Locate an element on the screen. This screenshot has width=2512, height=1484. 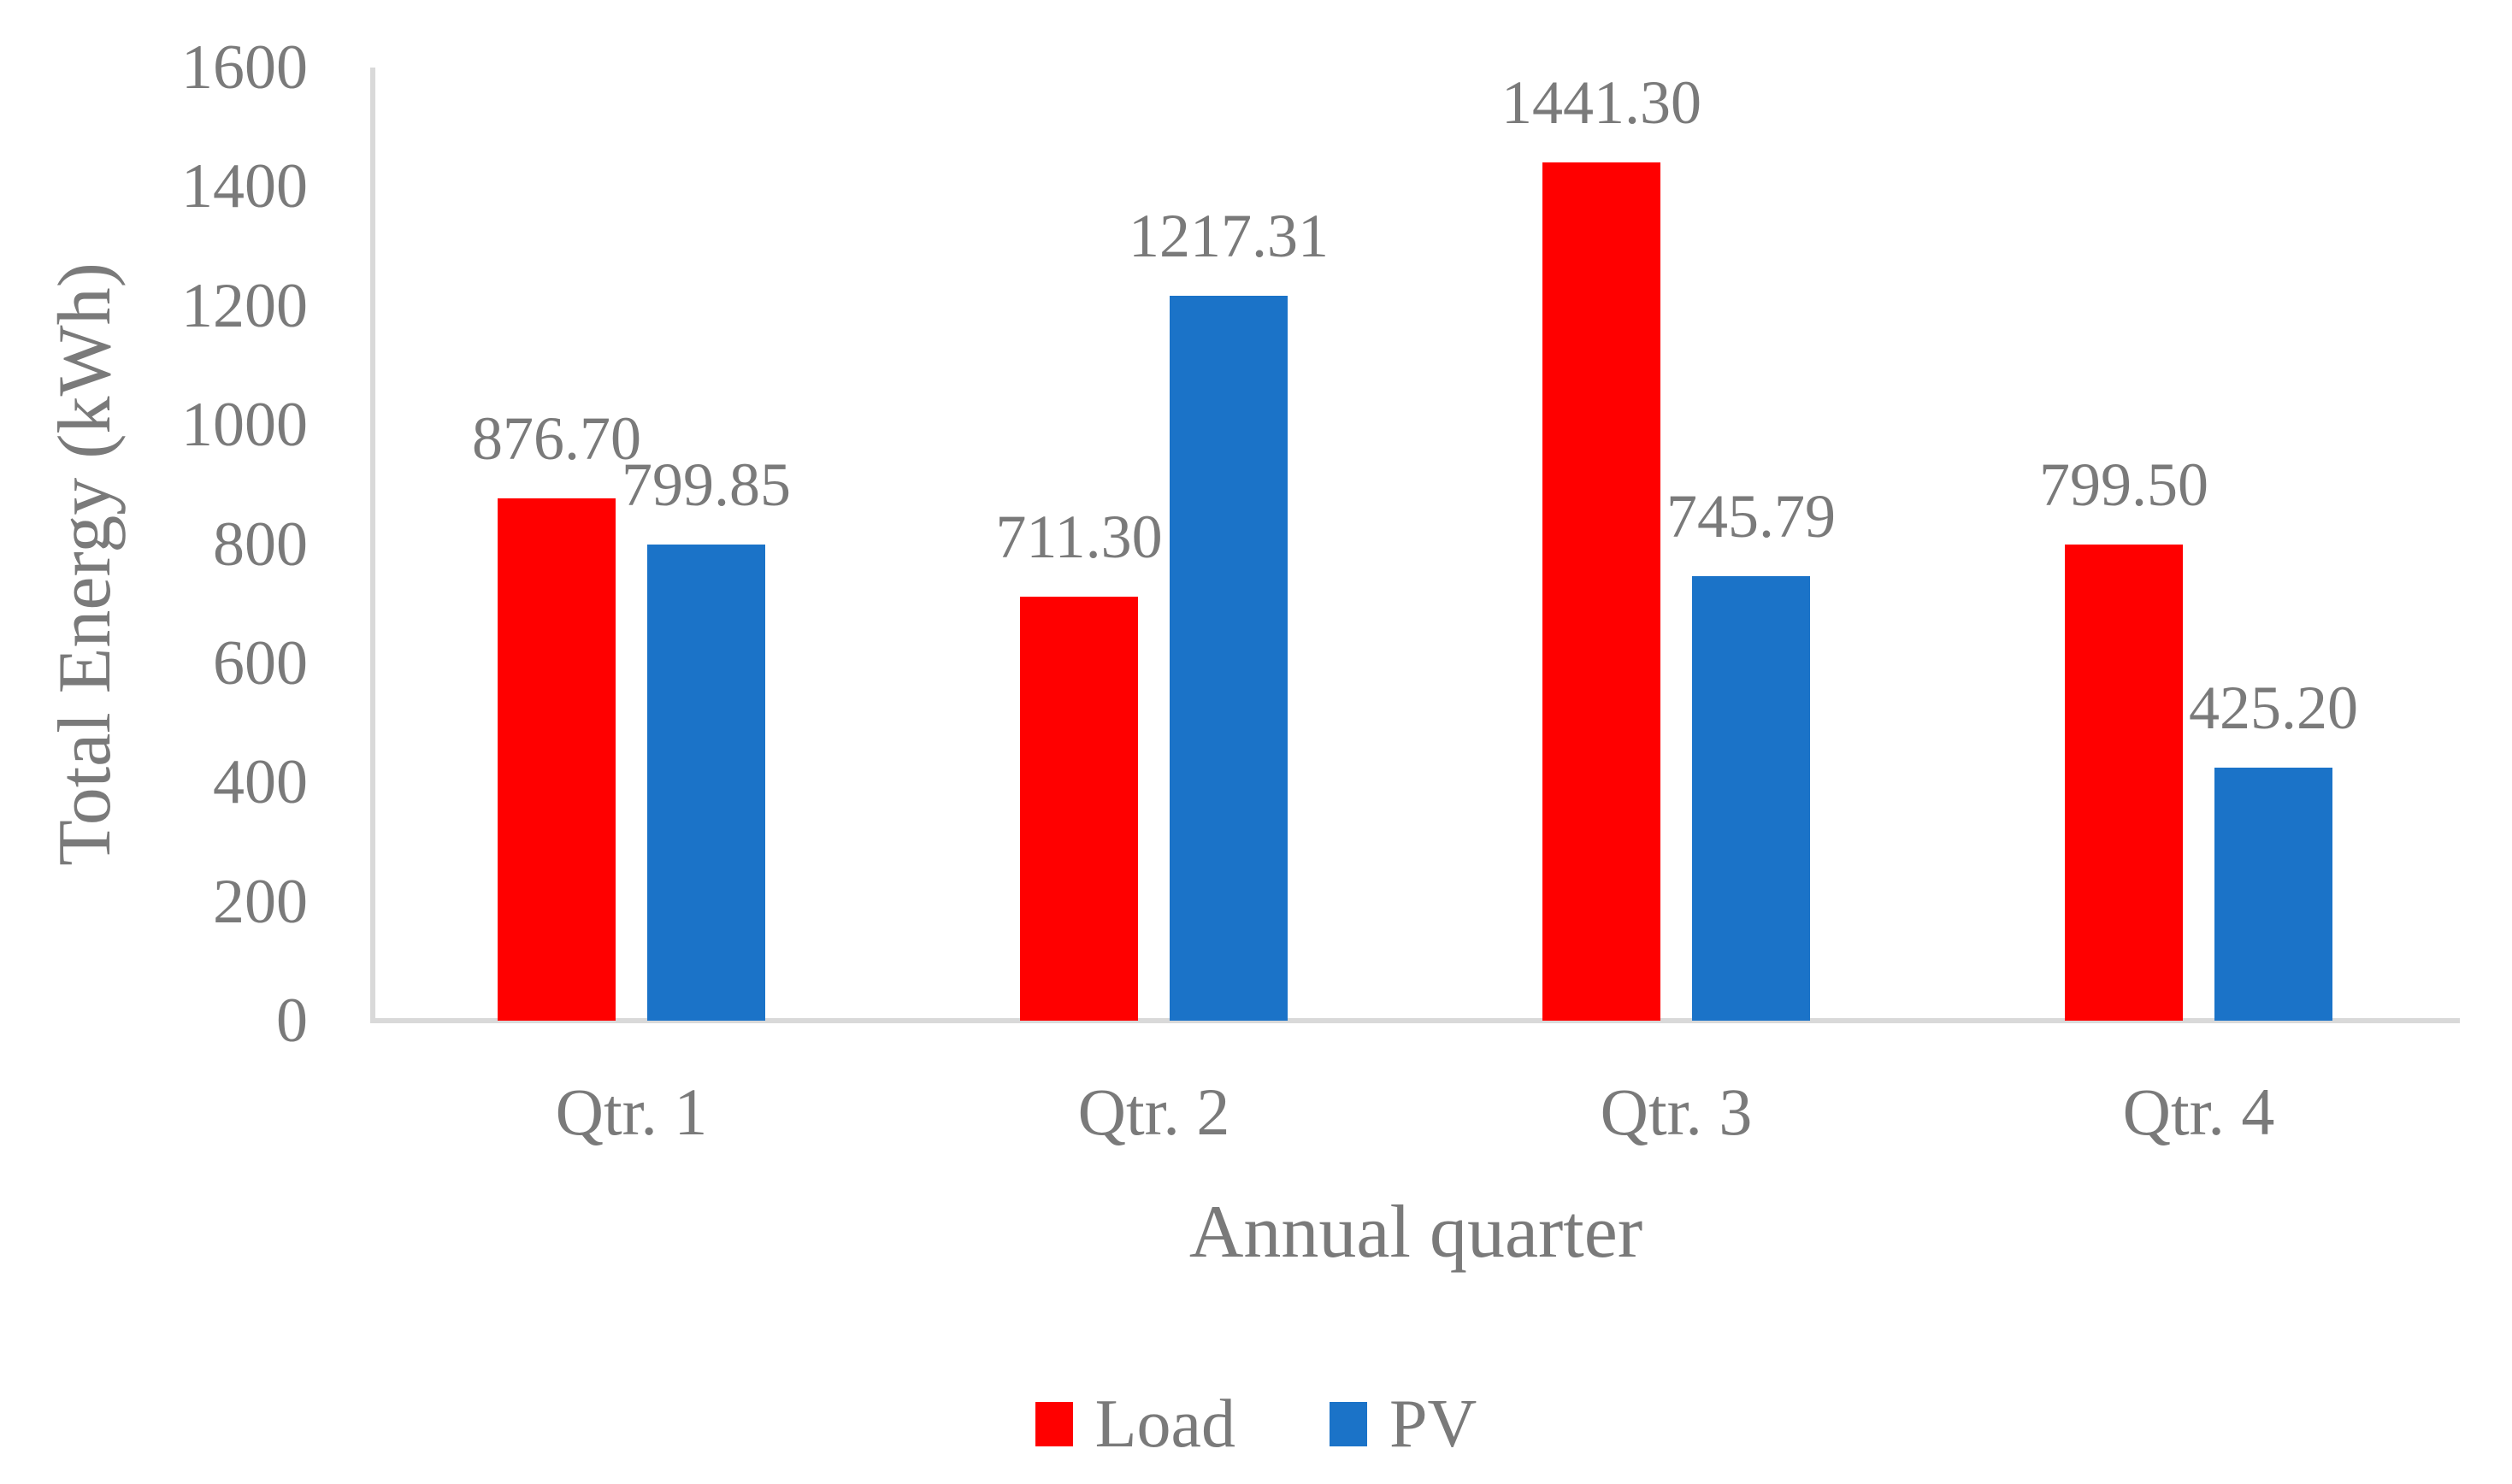
y-tick-label-1200: 1200 is located at coordinates (244, 305).